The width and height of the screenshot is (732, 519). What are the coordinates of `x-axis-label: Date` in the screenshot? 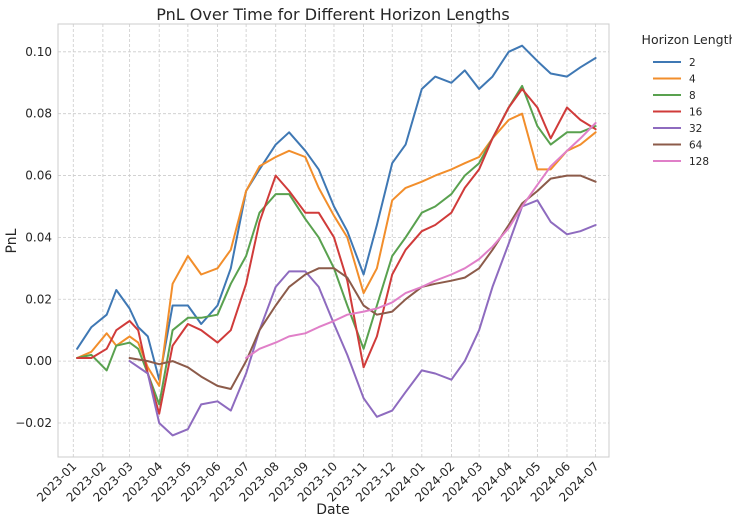 It's located at (332, 510).